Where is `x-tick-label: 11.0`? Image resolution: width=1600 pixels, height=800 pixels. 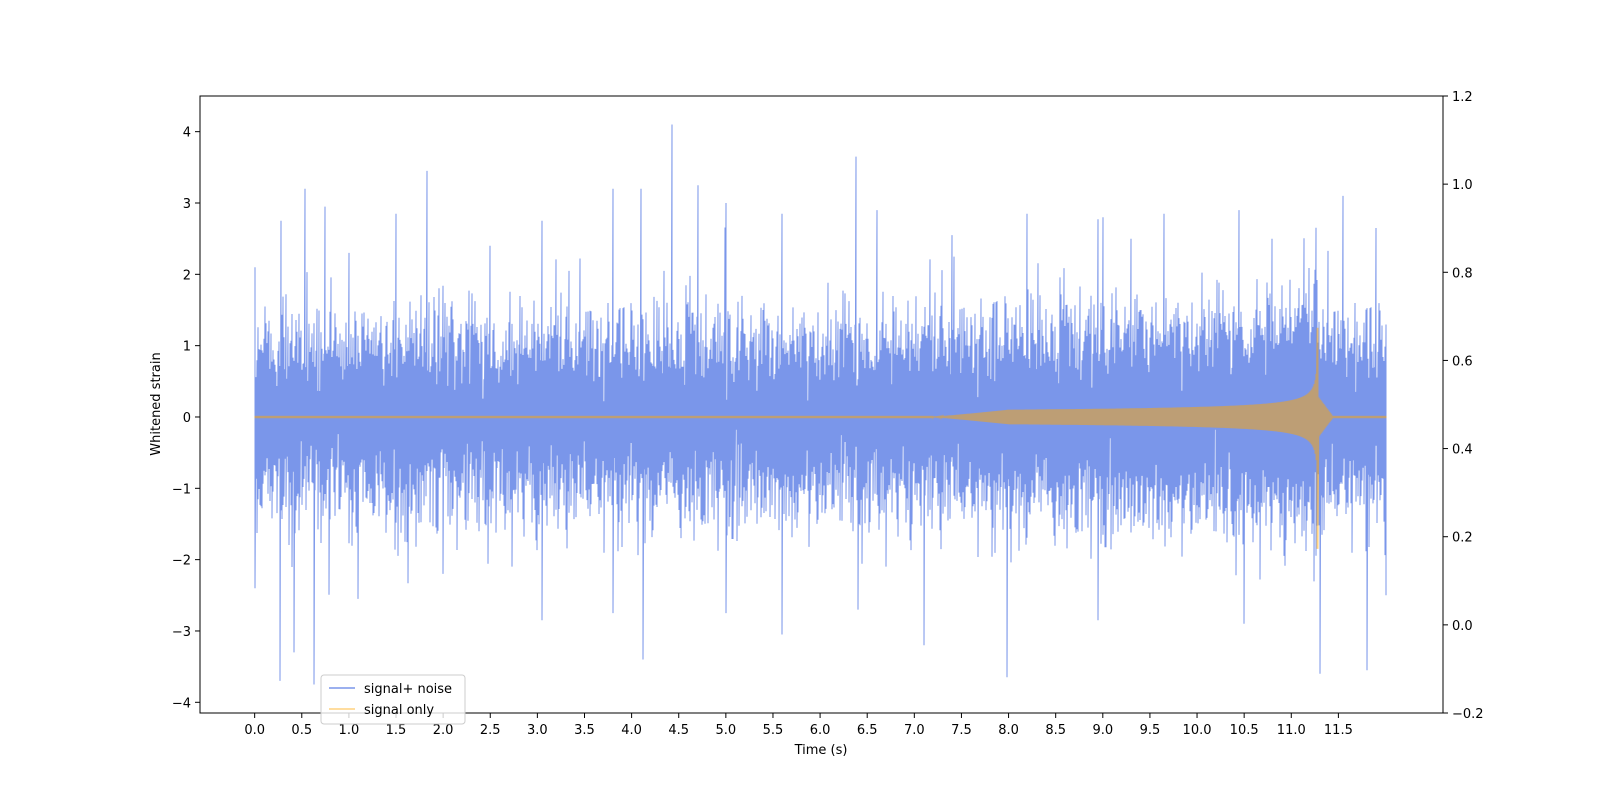
x-tick-label: 11.0 is located at coordinates (1291, 730).